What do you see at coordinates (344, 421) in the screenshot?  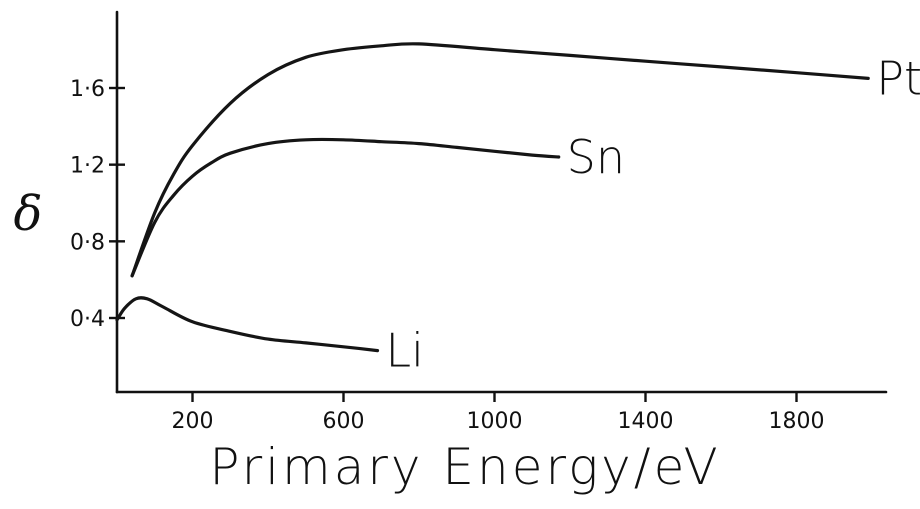 I see `x-tick-label: 600` at bounding box center [344, 421].